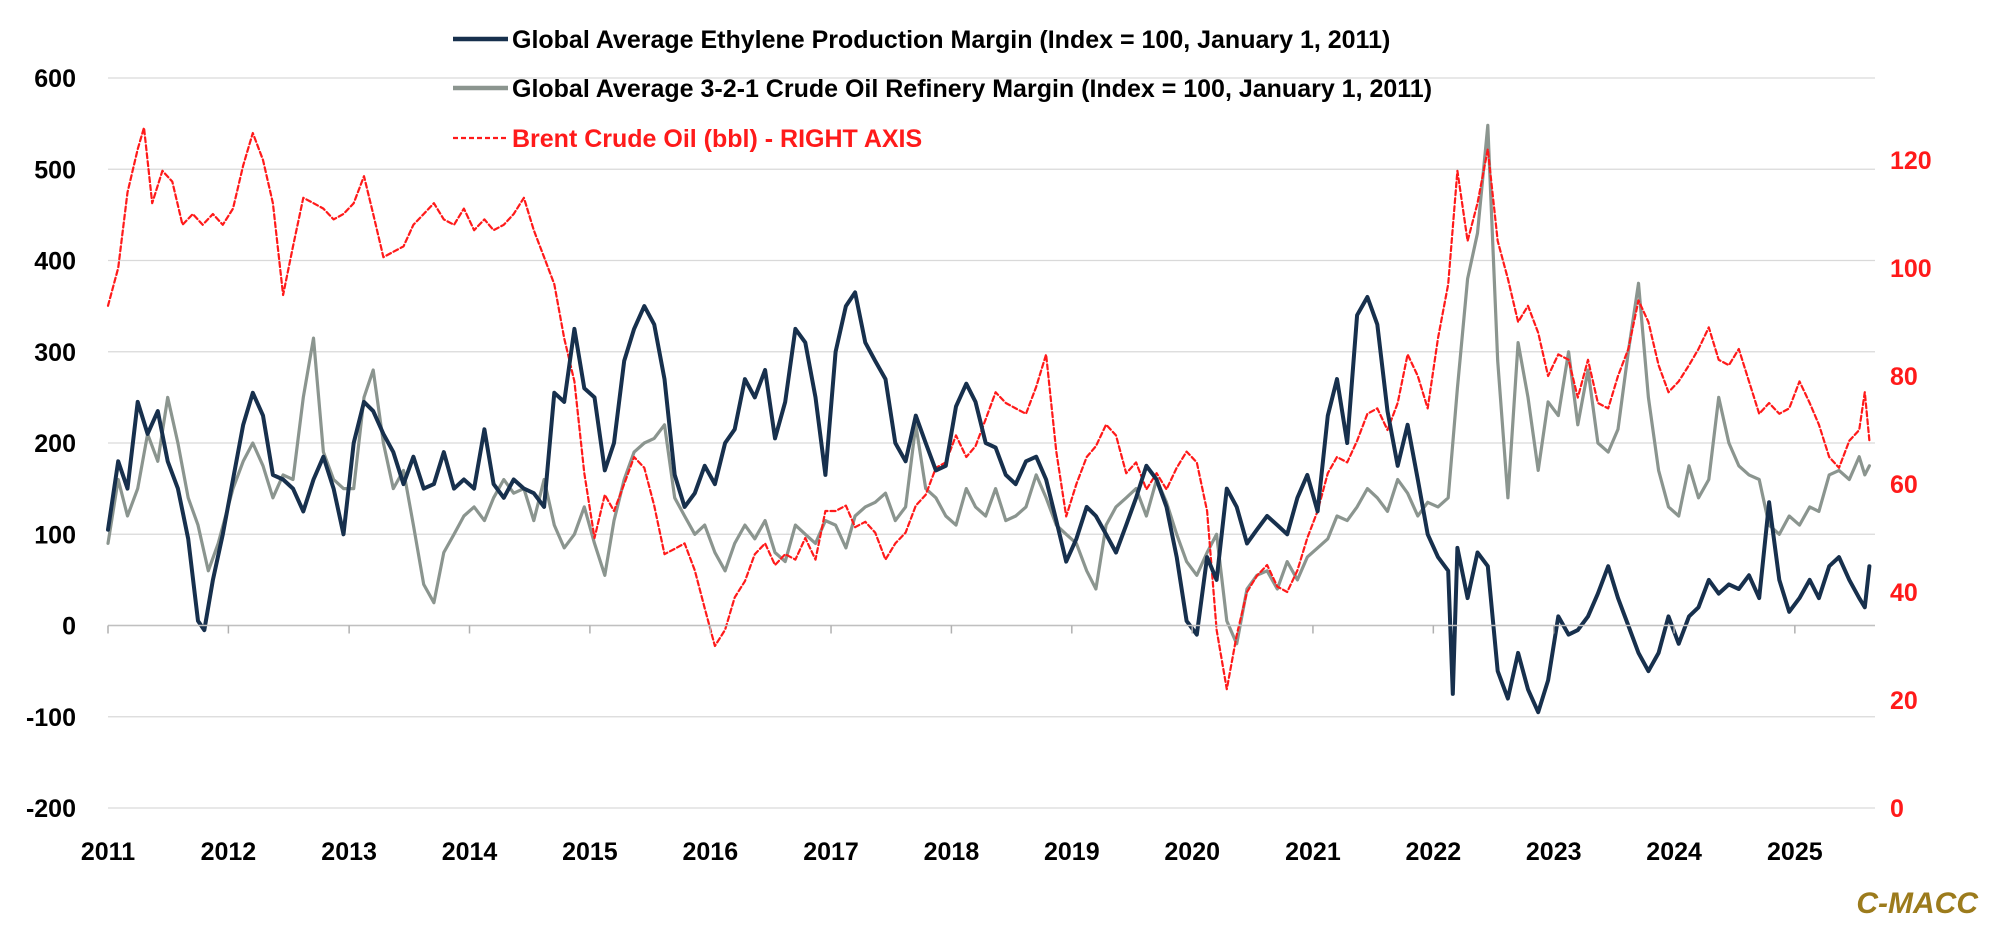 This screenshot has height=935, width=2000. Describe the element at coordinates (1904, 377) in the screenshot. I see `right-axis-tick-label: 80` at that location.